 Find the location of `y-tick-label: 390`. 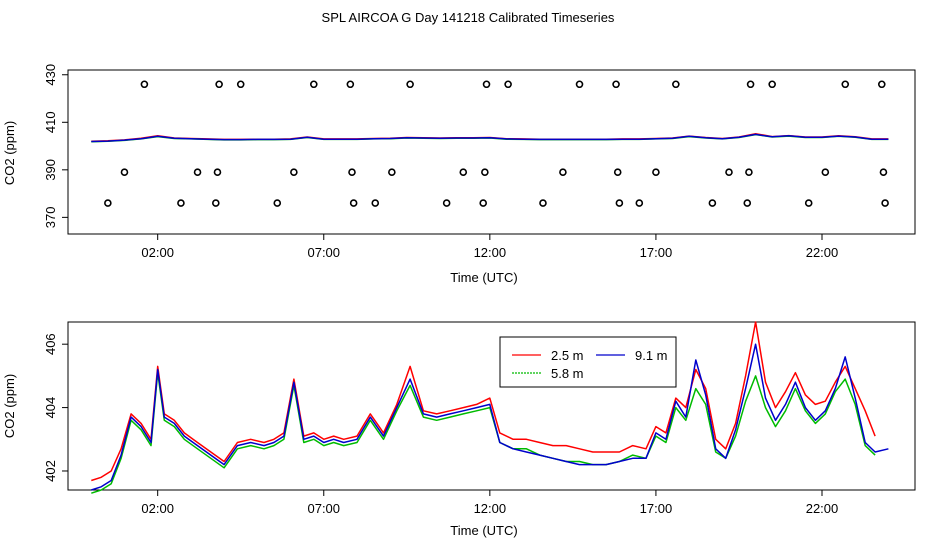

y-tick-label: 390 is located at coordinates (50, 170).